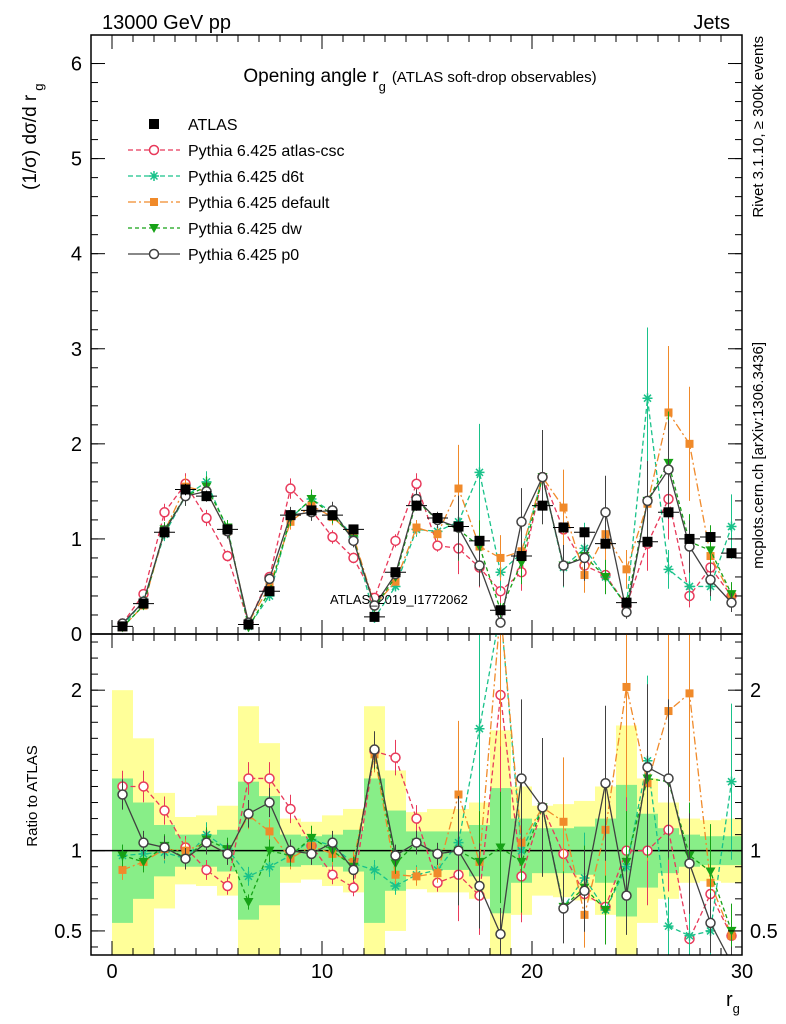  I want to click on ratio-x-label-text: r, so click(729, 1000).